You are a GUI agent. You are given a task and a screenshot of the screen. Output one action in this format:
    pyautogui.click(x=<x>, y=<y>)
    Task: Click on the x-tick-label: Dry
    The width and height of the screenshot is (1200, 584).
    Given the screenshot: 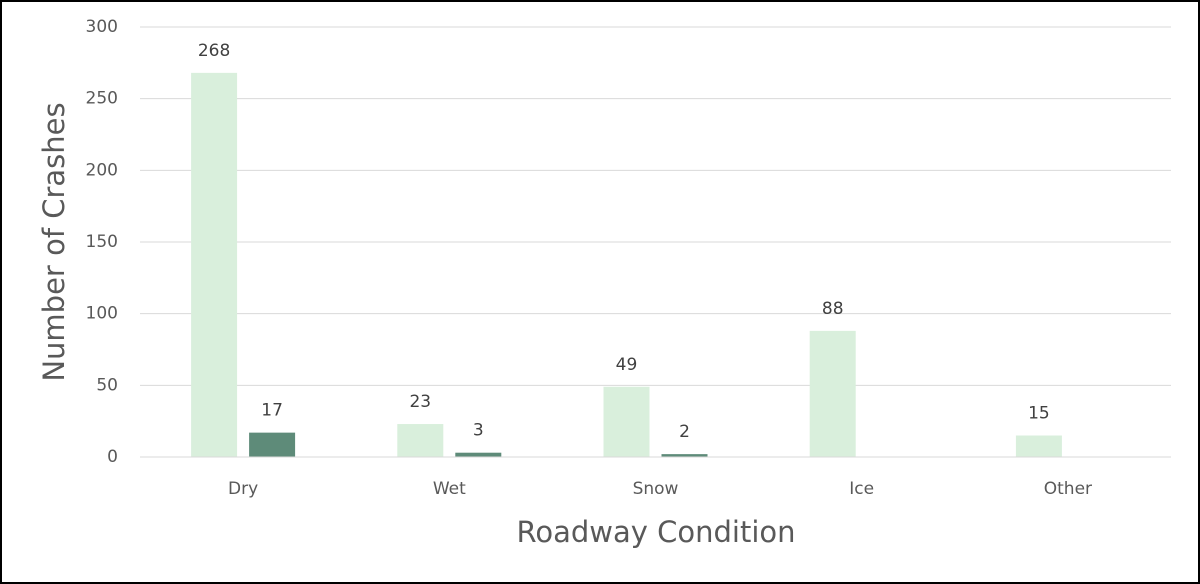 What is the action you would take?
    pyautogui.click(x=243, y=489)
    